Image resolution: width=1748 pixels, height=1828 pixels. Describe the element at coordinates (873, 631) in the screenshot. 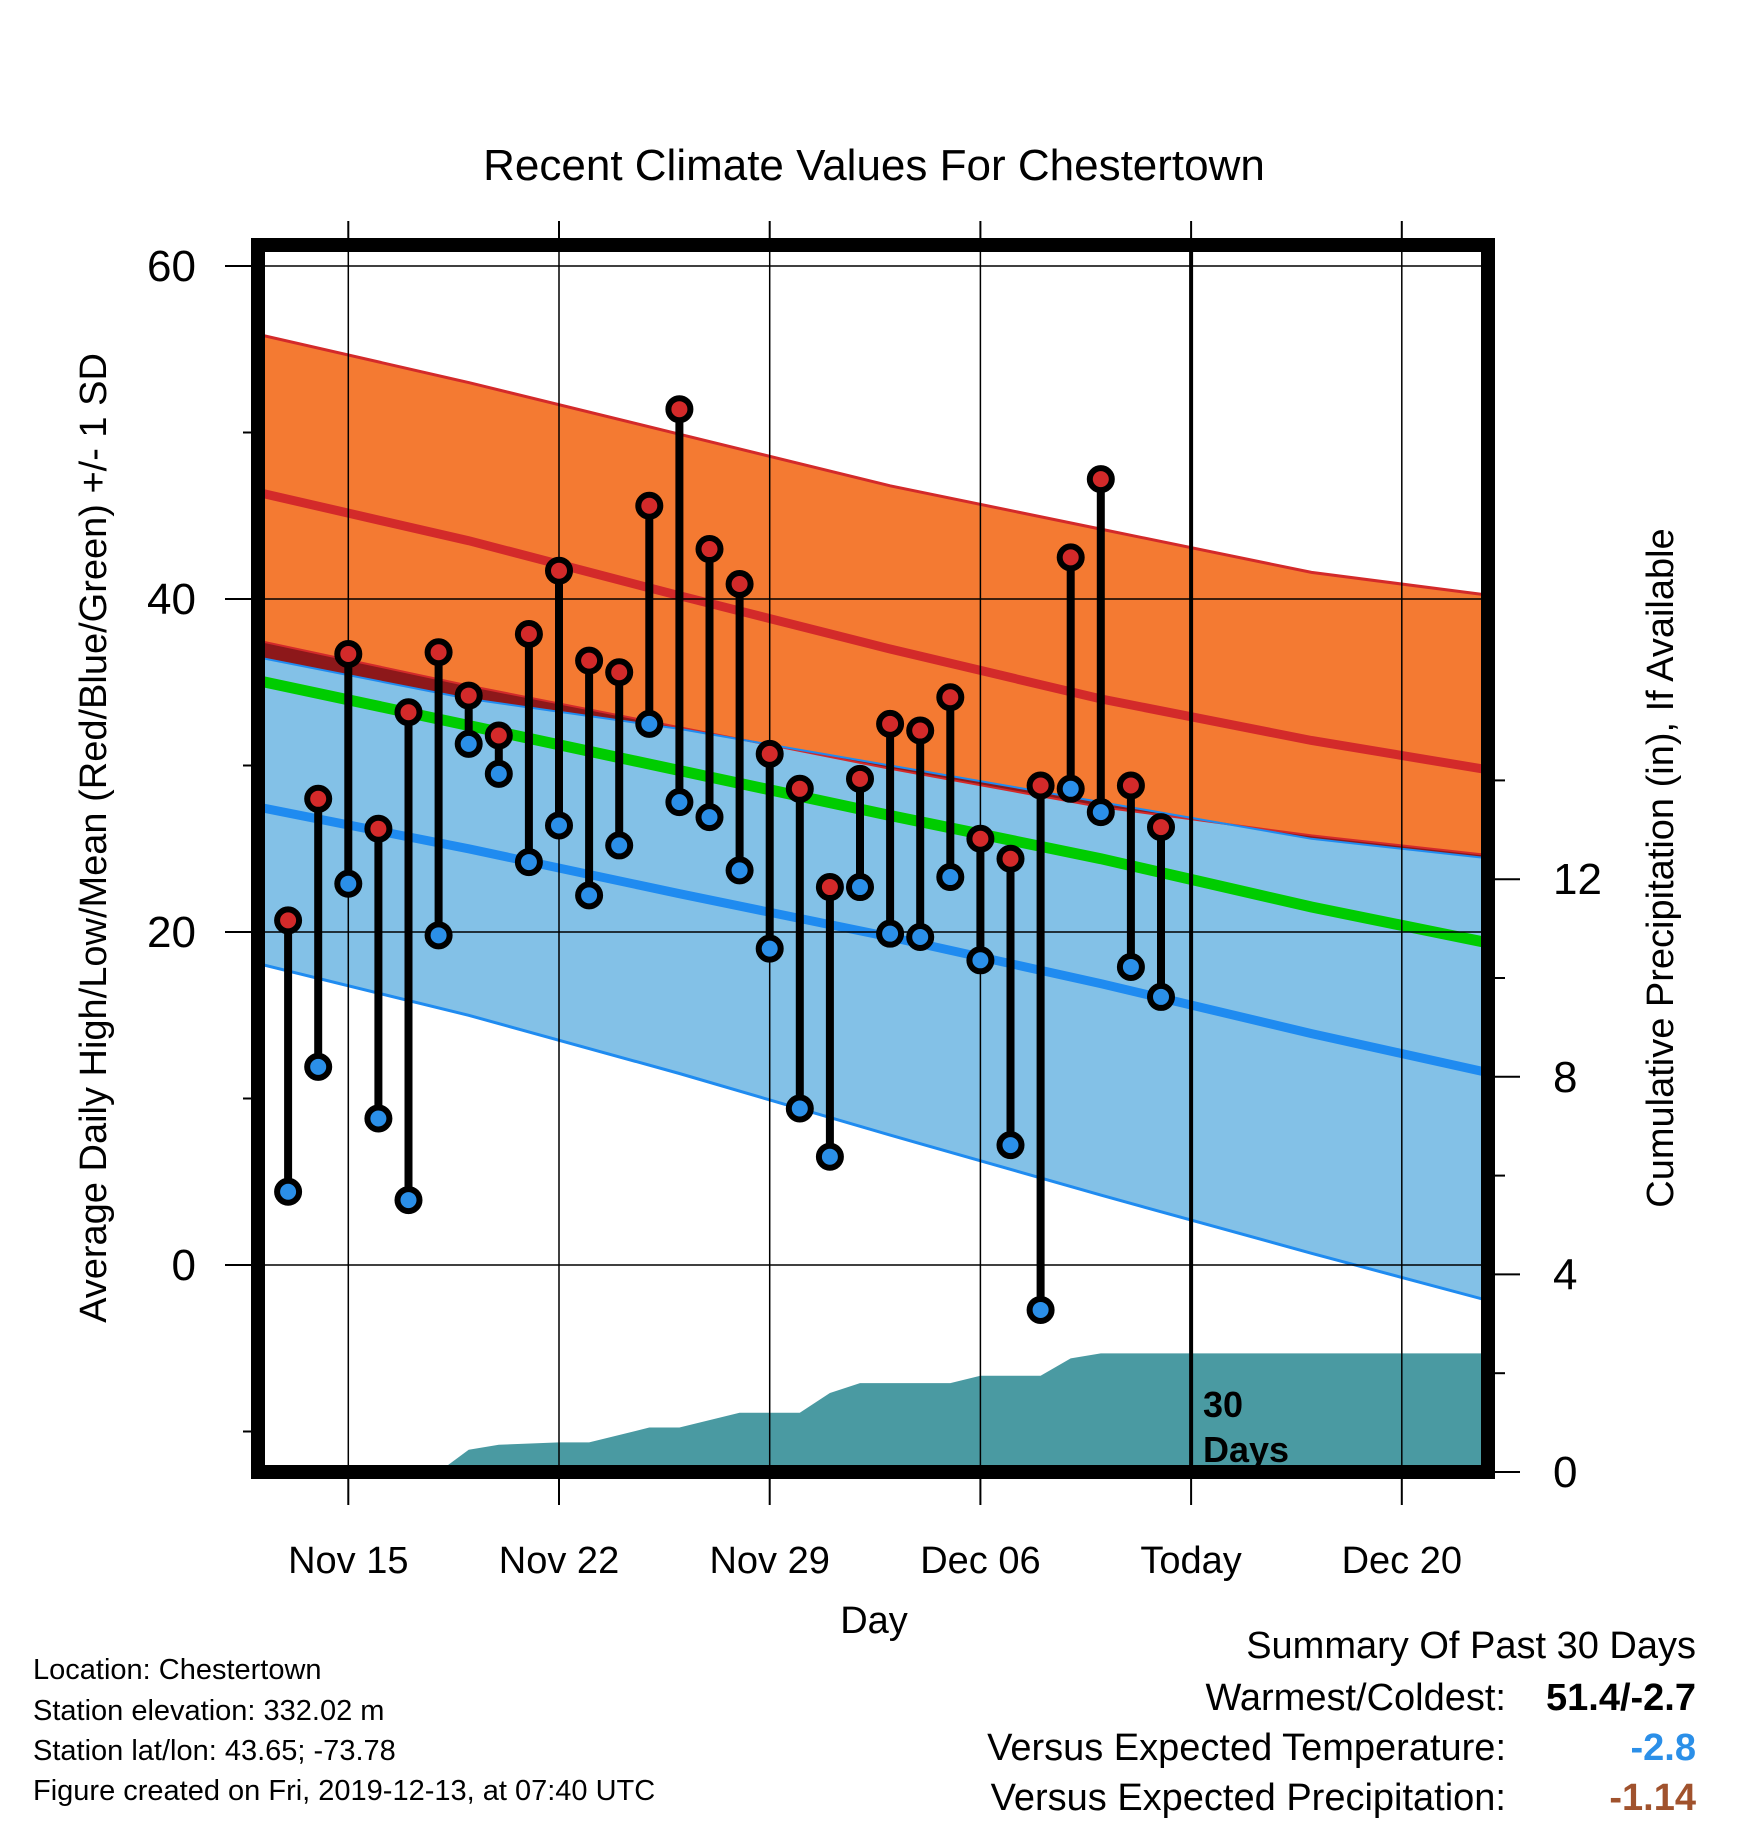

I see `high-mean-line` at that location.